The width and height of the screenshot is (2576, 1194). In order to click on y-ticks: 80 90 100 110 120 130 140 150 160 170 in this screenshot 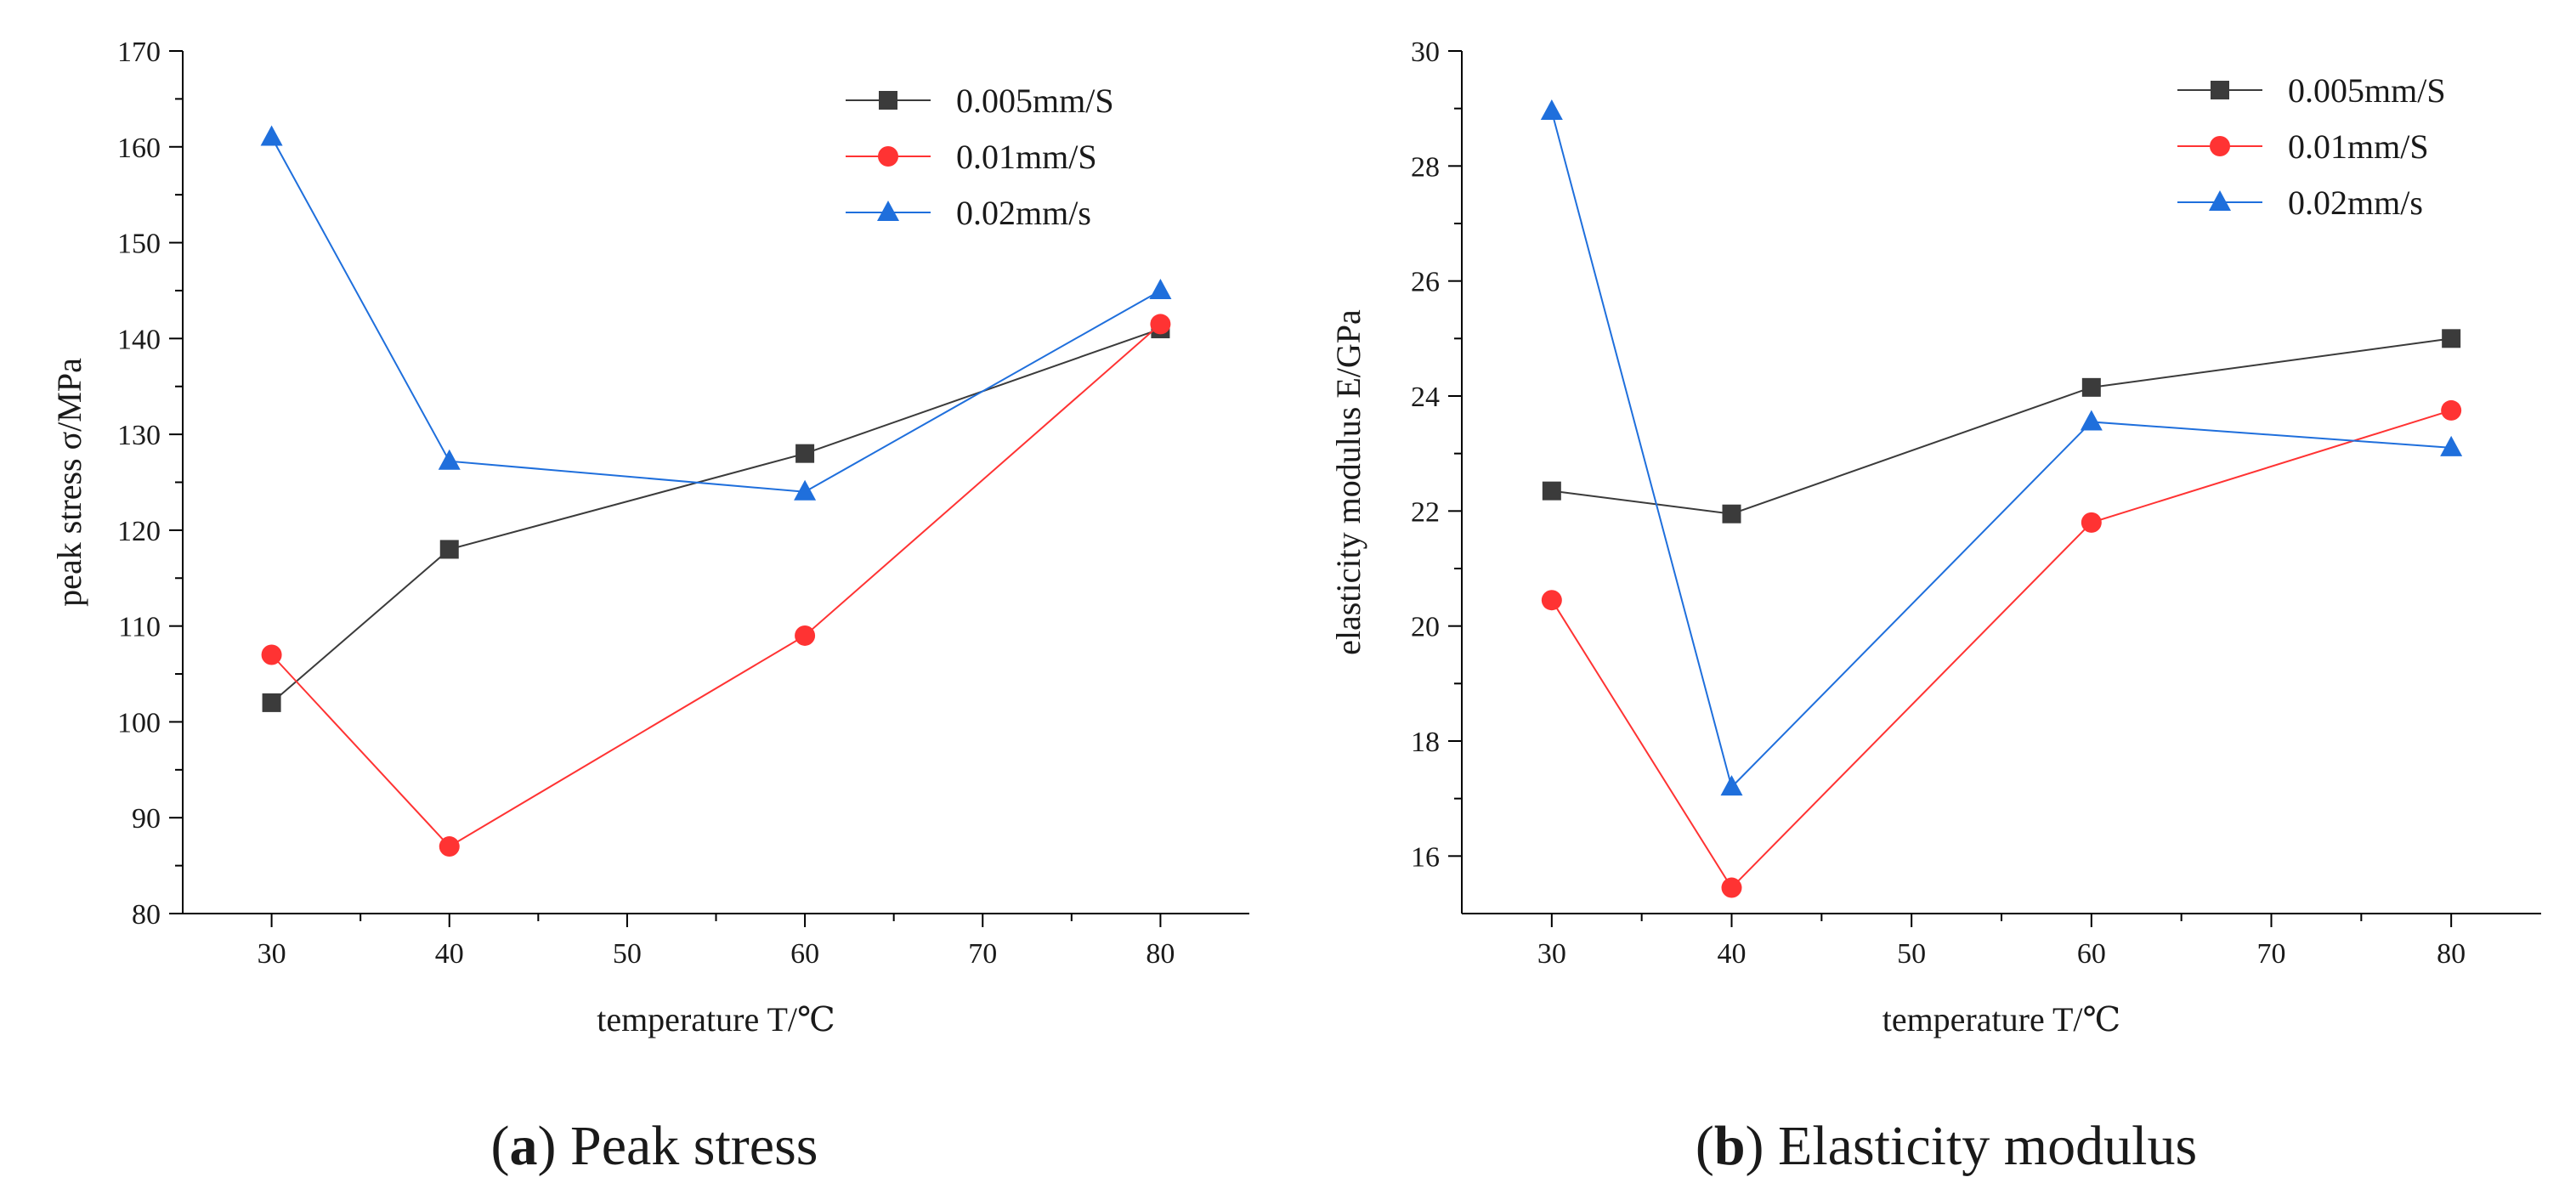, I will do `click(150, 484)`.